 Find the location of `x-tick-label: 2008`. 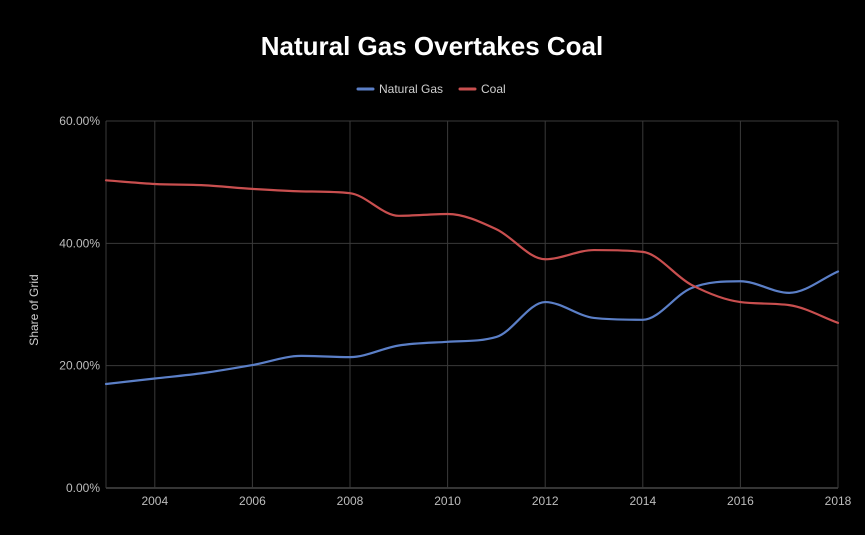

x-tick-label: 2008 is located at coordinates (350, 501).